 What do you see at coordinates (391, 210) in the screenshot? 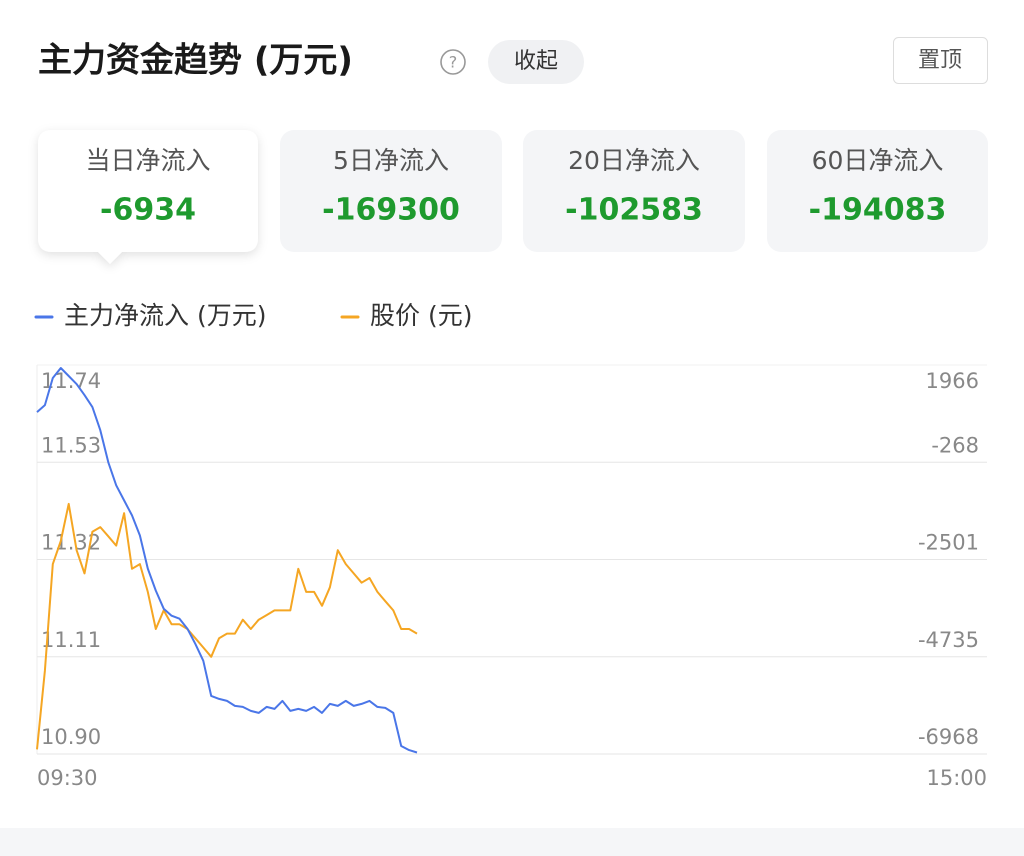
I see `card-value: -169300` at bounding box center [391, 210].